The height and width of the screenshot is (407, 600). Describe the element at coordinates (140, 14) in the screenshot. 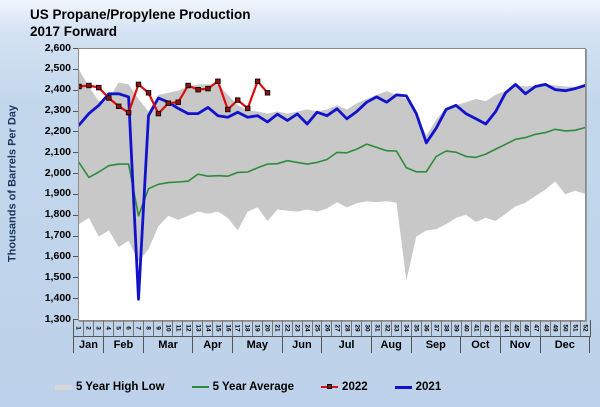

I see `chart-title-line1: US Propane/Propylene Production` at that location.